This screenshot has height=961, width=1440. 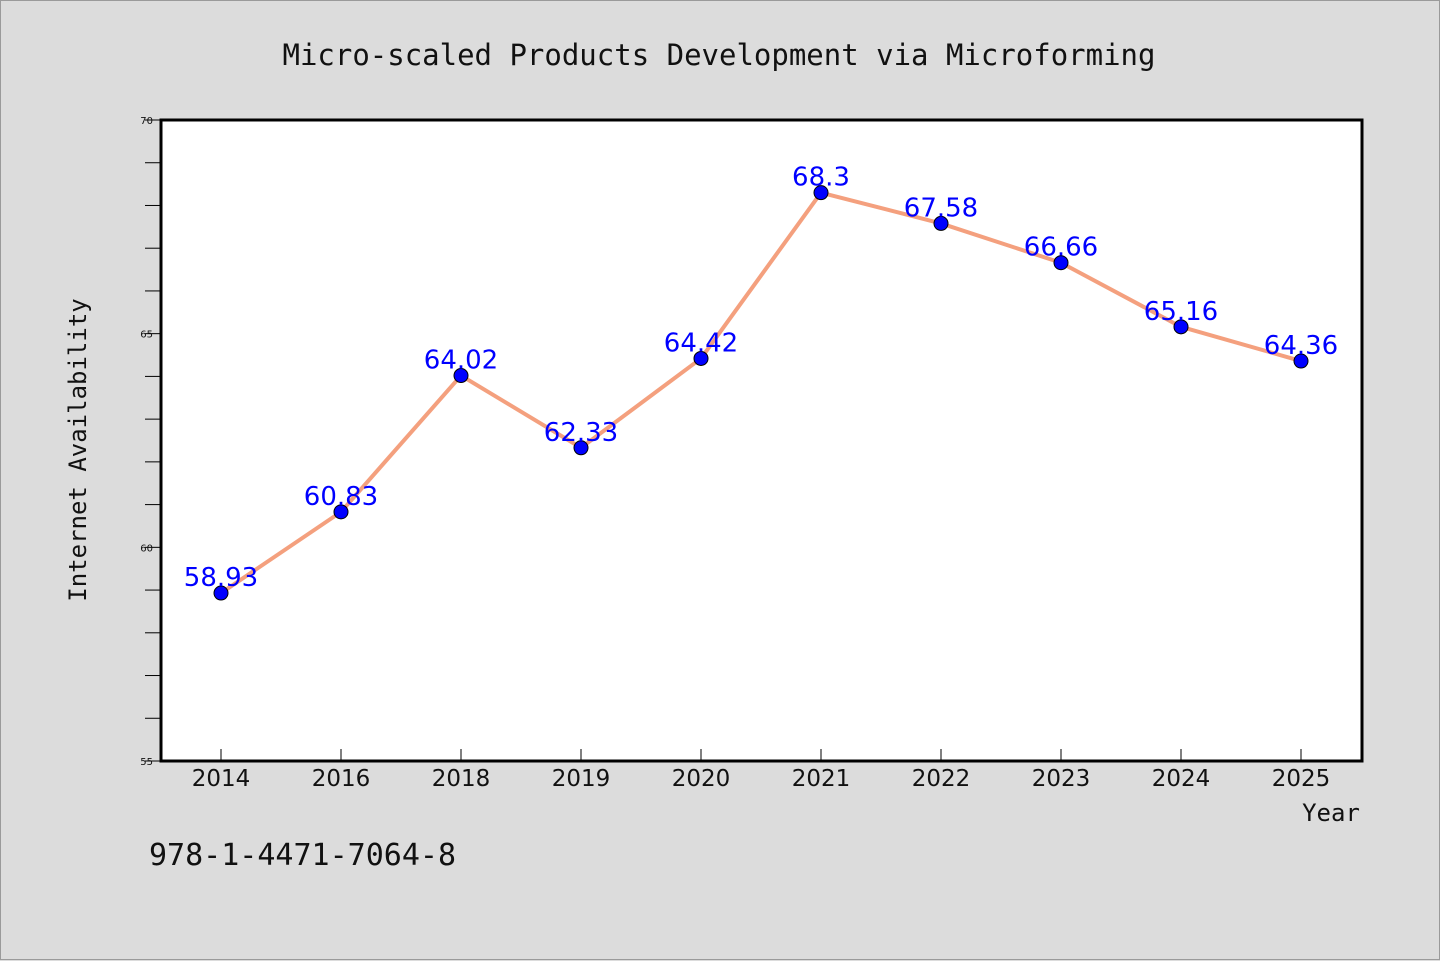 What do you see at coordinates (1181, 312) in the screenshot?
I see `data-label: 65.16` at bounding box center [1181, 312].